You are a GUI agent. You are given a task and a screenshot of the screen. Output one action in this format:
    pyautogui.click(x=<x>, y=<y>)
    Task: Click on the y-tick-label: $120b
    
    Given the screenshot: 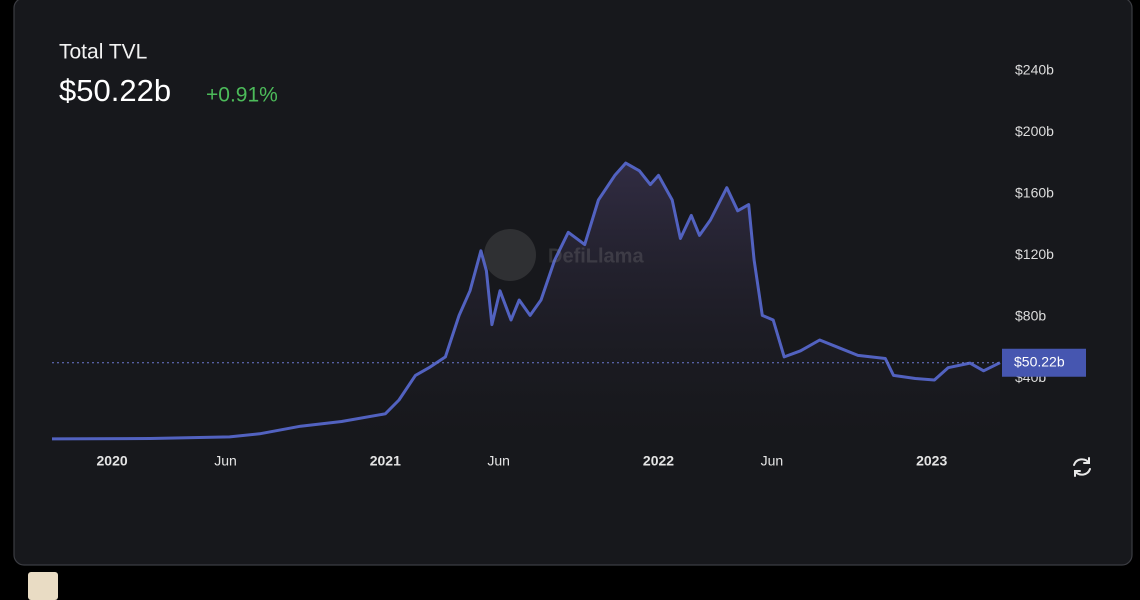 What is the action you would take?
    pyautogui.click(x=1034, y=254)
    